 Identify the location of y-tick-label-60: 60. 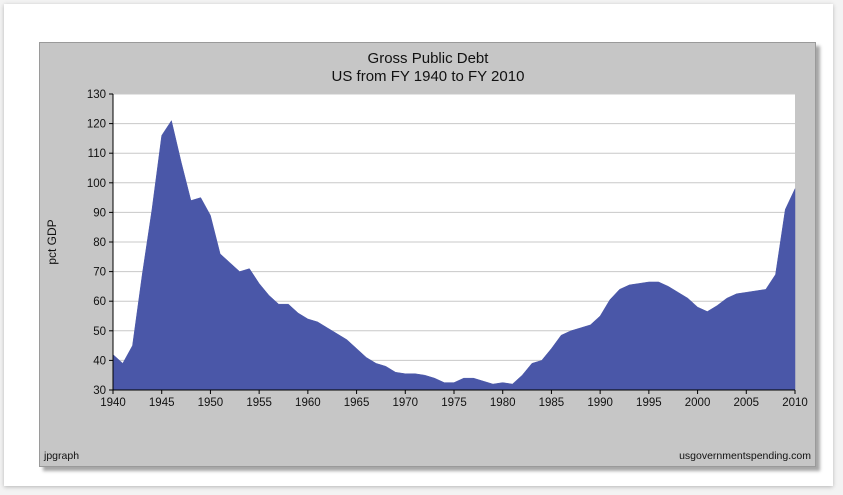
(99, 302).